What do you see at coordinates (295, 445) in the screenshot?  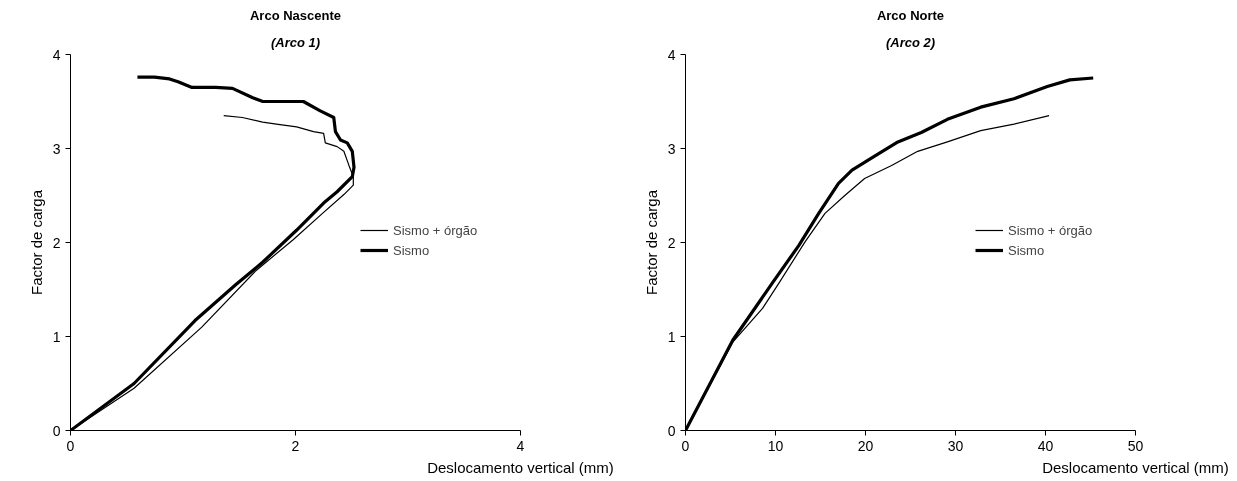 I see `x-tick-label: 2` at bounding box center [295, 445].